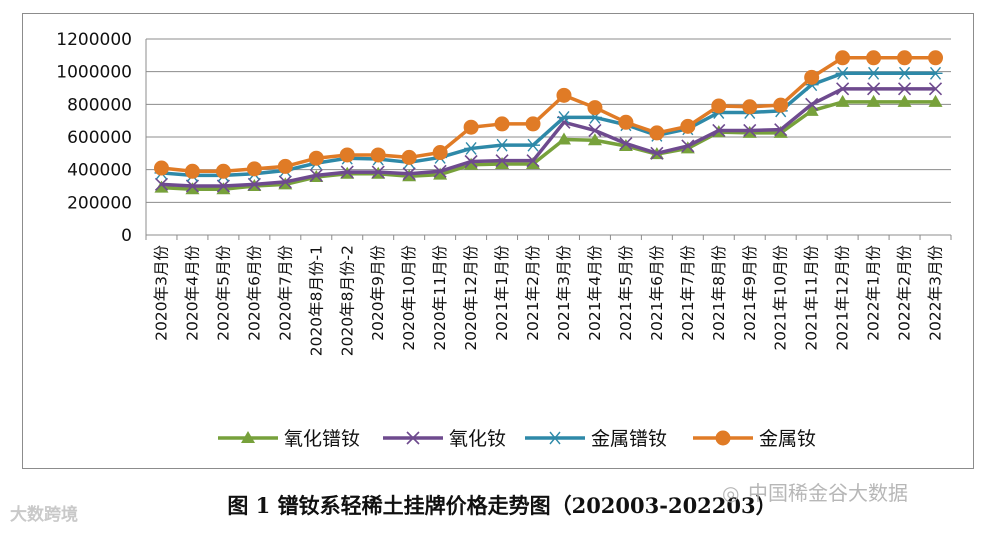  What do you see at coordinates (787, 439) in the screenshot?
I see `legend-label: 金属钕` at bounding box center [787, 439].